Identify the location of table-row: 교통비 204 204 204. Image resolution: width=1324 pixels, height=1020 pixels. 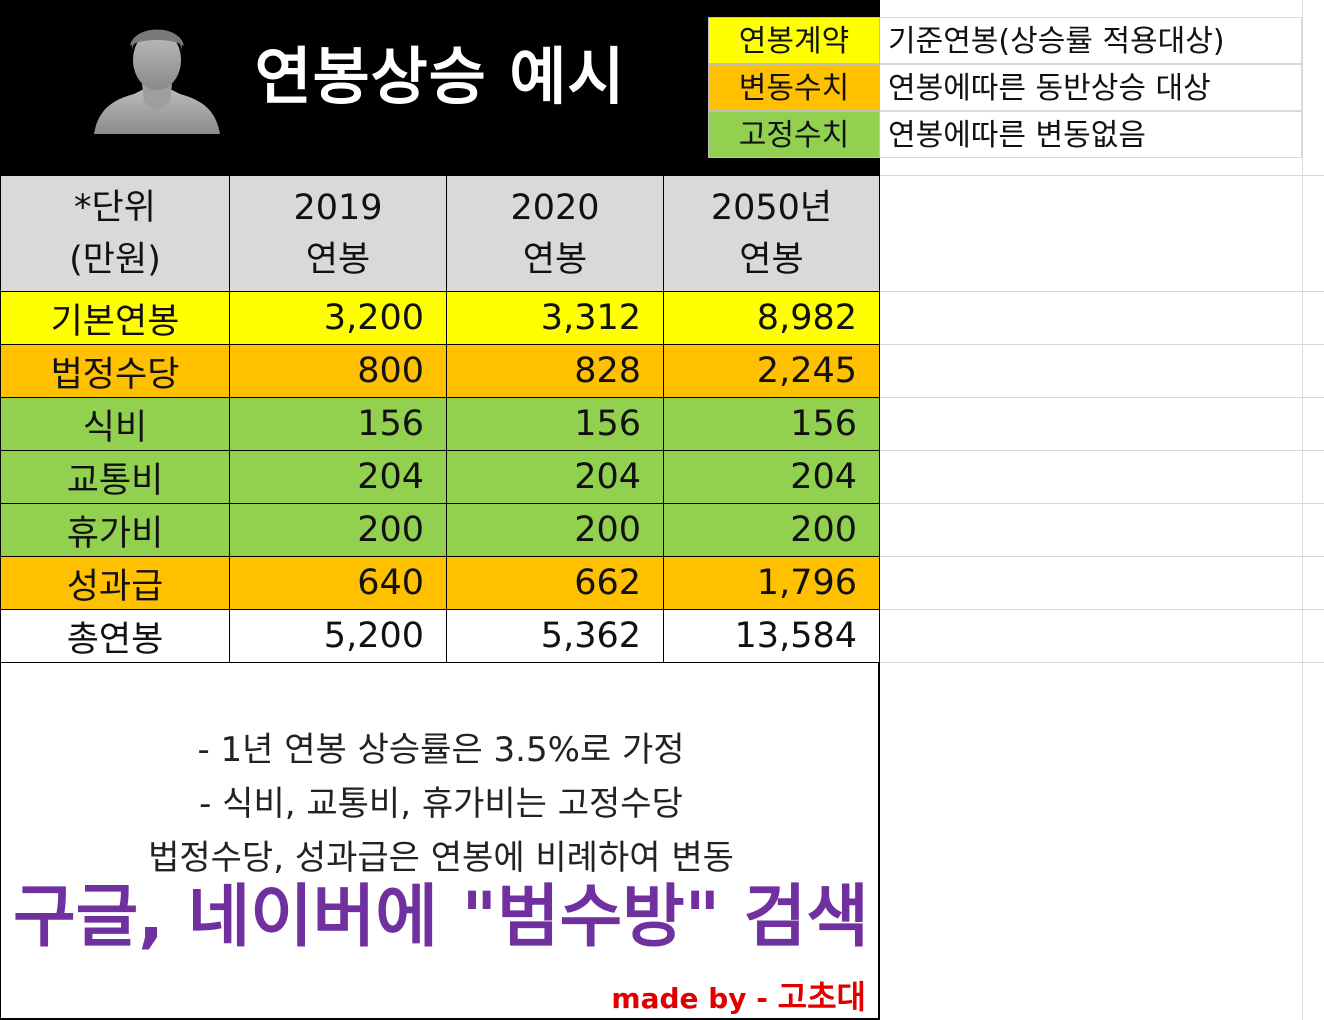
(440, 477).